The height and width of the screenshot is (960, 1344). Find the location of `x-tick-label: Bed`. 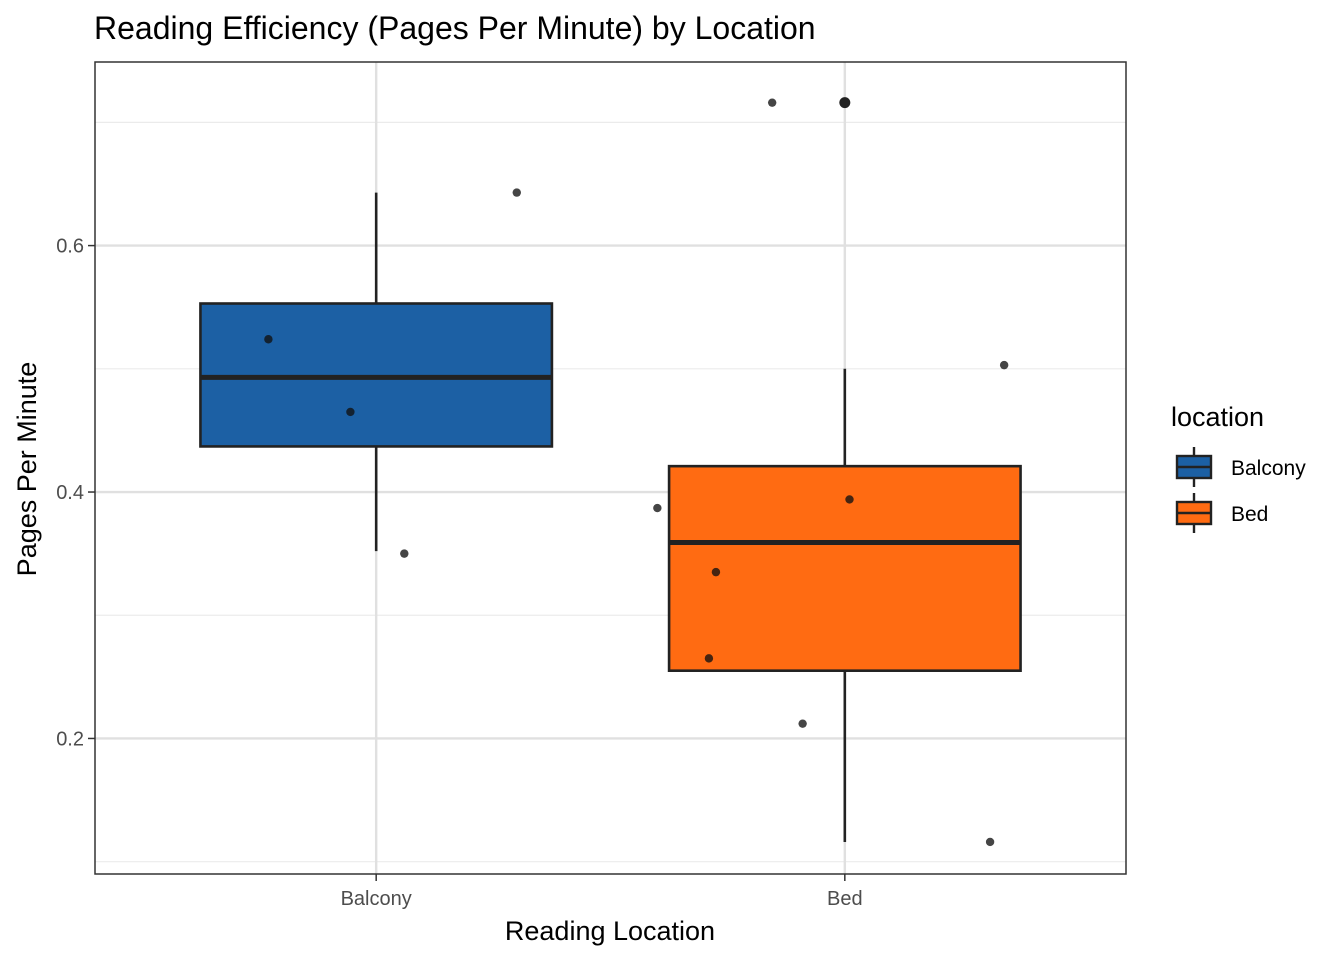

x-tick-label: Bed is located at coordinates (845, 899).